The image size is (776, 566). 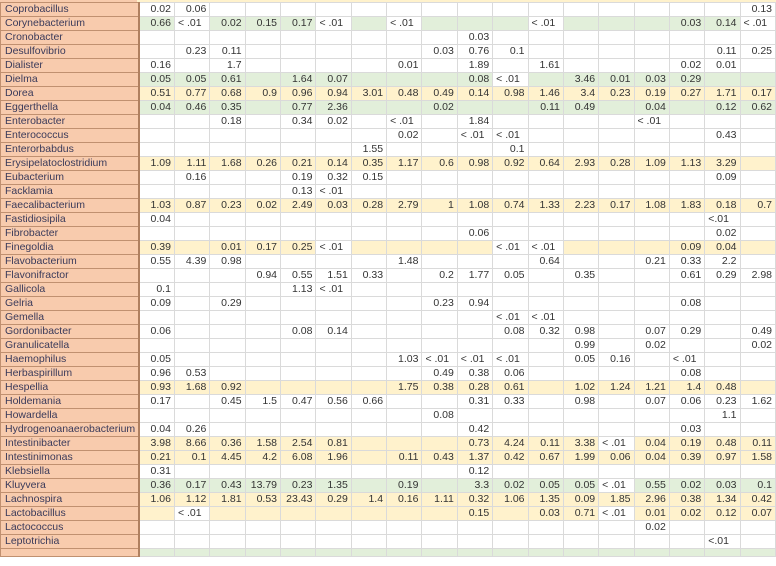 I want to click on genus-name-cell: Cronobacter, so click(x=70, y=37).